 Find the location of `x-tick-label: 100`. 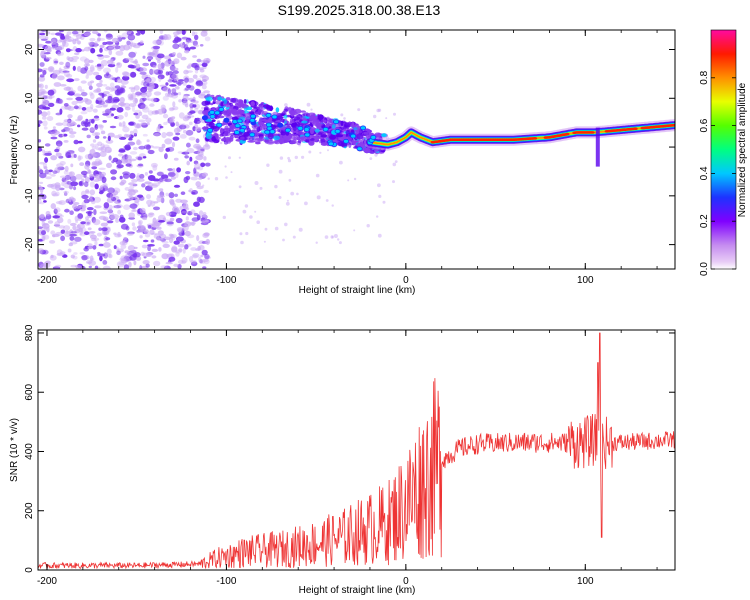

x-tick-label: 100 is located at coordinates (585, 280).